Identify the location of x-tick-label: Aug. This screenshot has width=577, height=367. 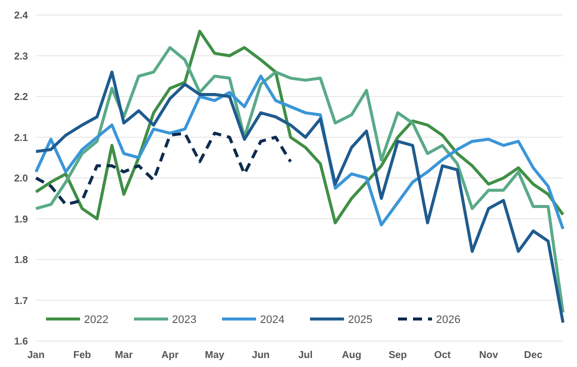
(352, 355).